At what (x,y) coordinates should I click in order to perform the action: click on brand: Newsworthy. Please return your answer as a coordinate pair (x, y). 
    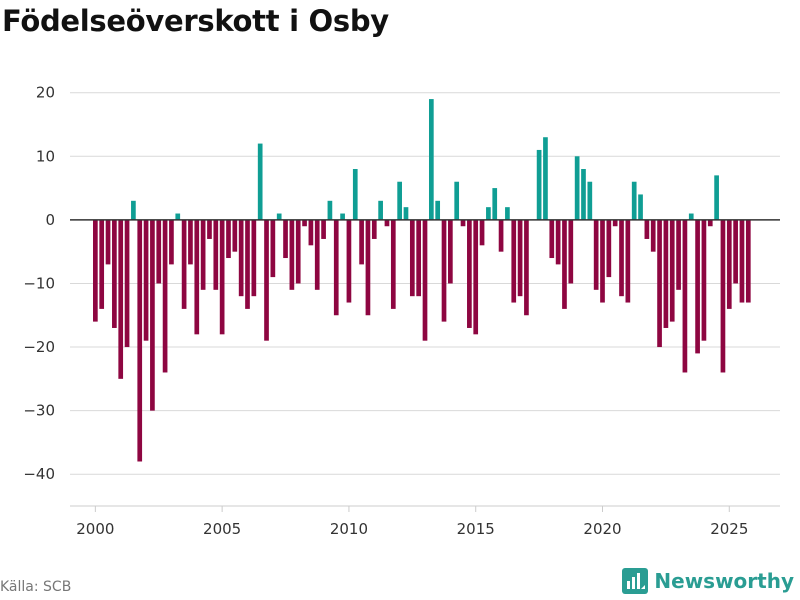
    Looking at the image, I should click on (708, 581).